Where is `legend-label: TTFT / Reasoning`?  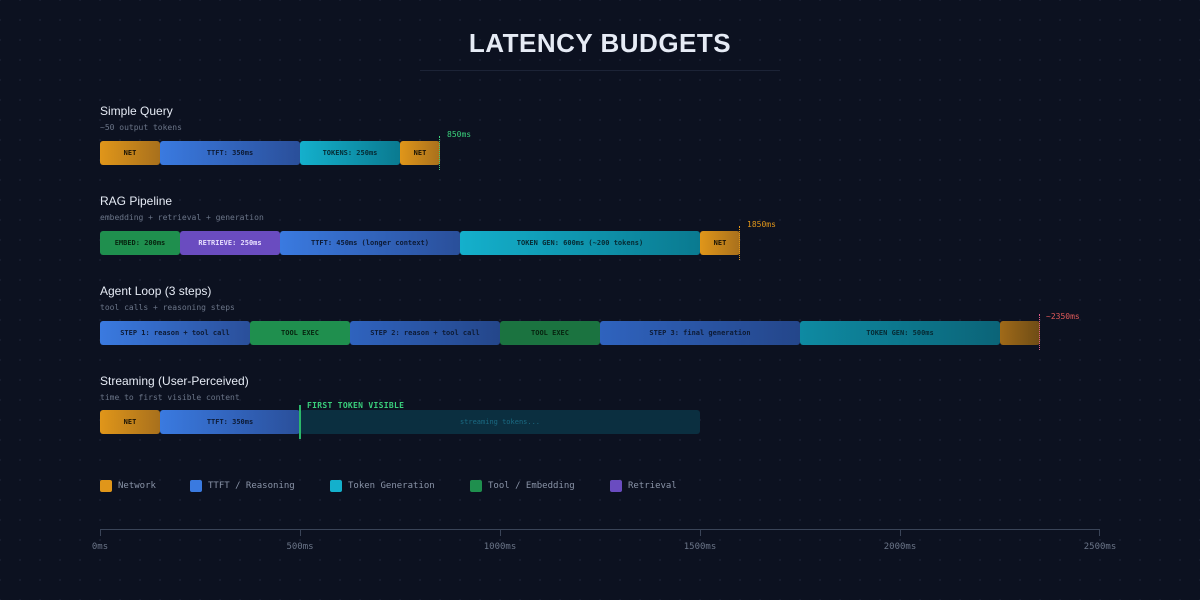
legend-label: TTFT / Reasoning is located at coordinates (251, 486).